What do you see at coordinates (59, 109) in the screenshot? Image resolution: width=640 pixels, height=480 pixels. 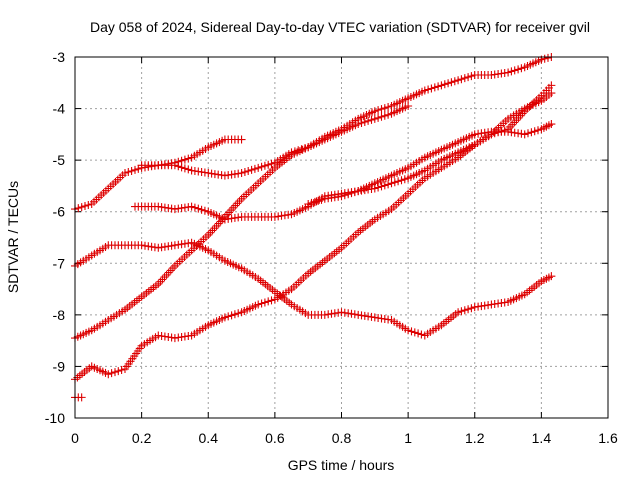 I see `y-tick-label: -4` at bounding box center [59, 109].